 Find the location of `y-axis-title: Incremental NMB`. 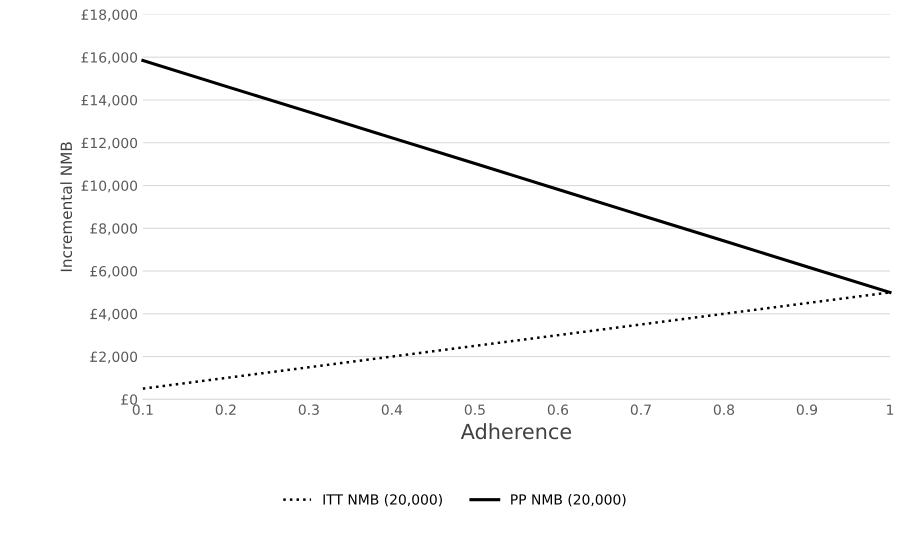

y-axis-title: Incremental NMB is located at coordinates (66, 207).